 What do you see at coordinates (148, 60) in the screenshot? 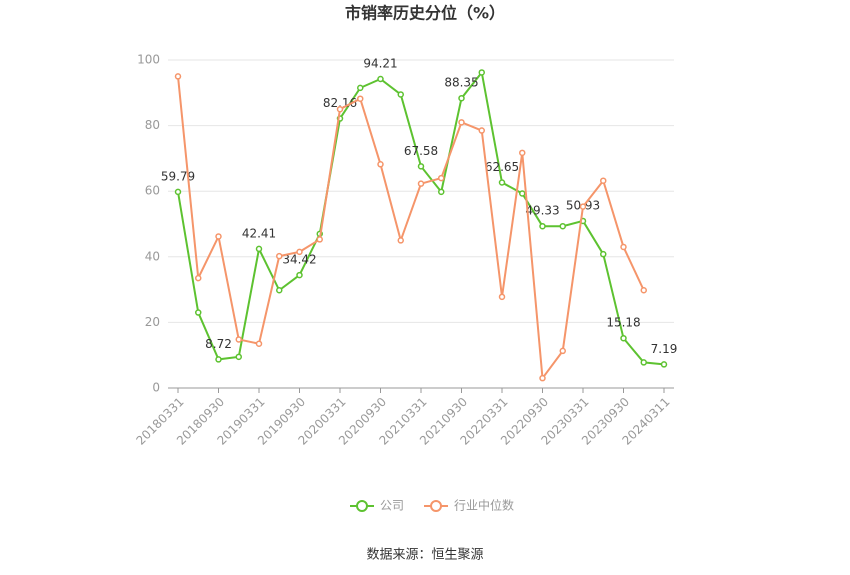
I see `y-tick-label: 100` at bounding box center [148, 60].